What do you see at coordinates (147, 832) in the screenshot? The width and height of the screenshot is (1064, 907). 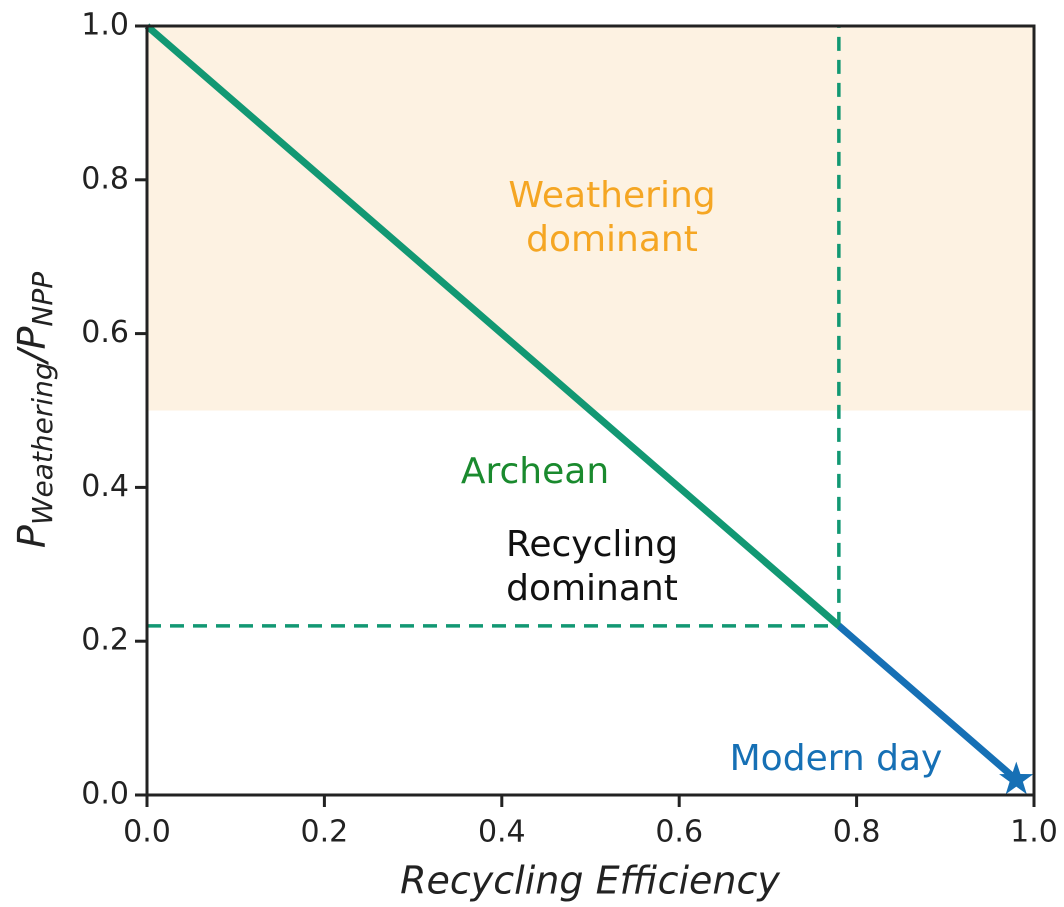 I see `x-tick-label: 0.0` at bounding box center [147, 832].